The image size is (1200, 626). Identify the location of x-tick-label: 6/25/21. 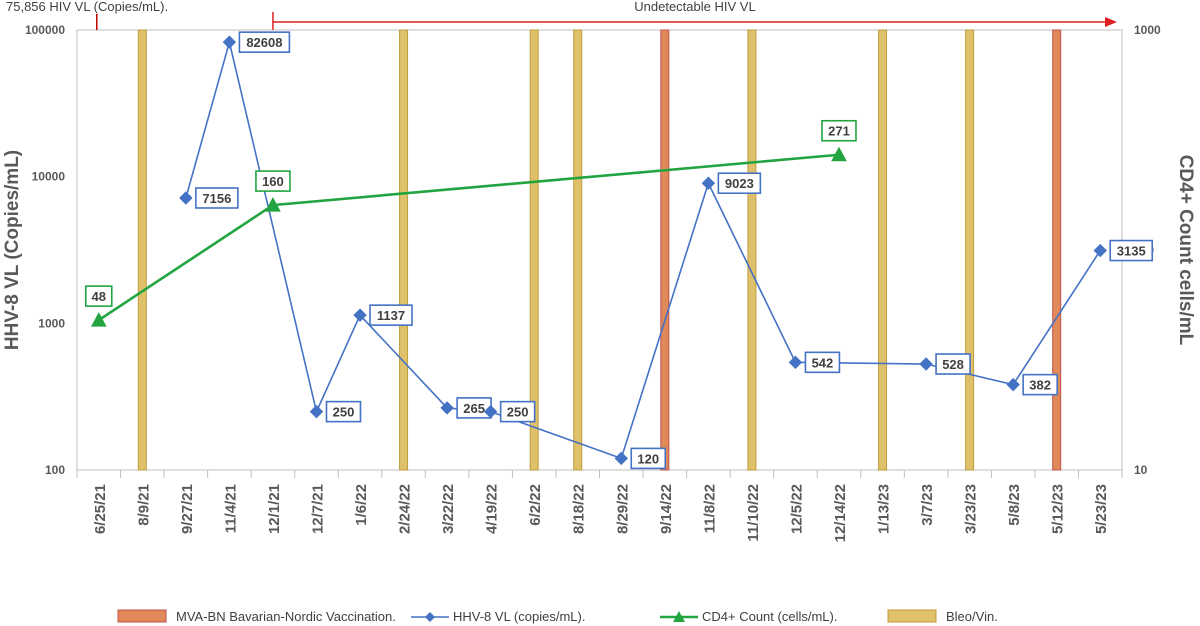
(100, 509).